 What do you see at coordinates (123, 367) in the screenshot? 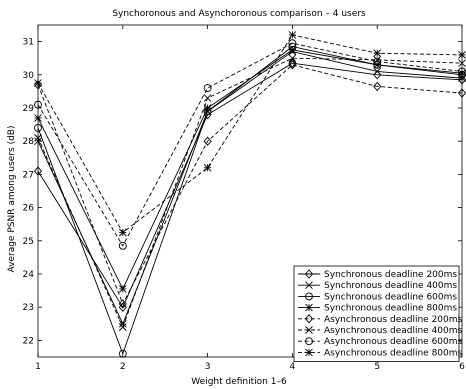
I see `x-tick-label: 2` at bounding box center [123, 367].